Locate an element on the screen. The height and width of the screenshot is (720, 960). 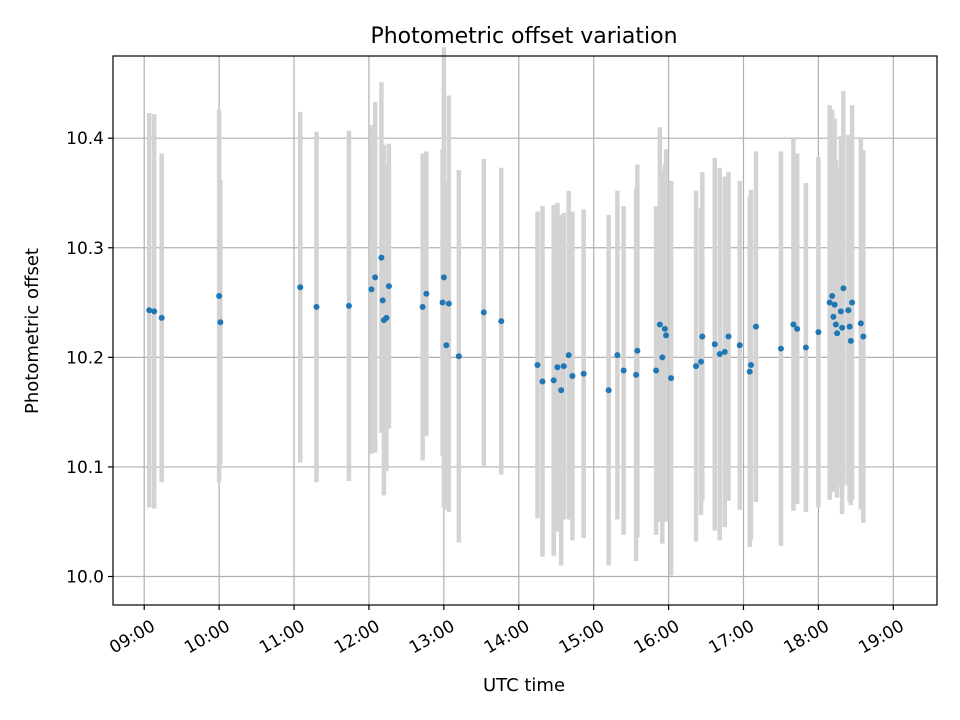
x-tick-label: 19:00 is located at coordinates (881, 637).